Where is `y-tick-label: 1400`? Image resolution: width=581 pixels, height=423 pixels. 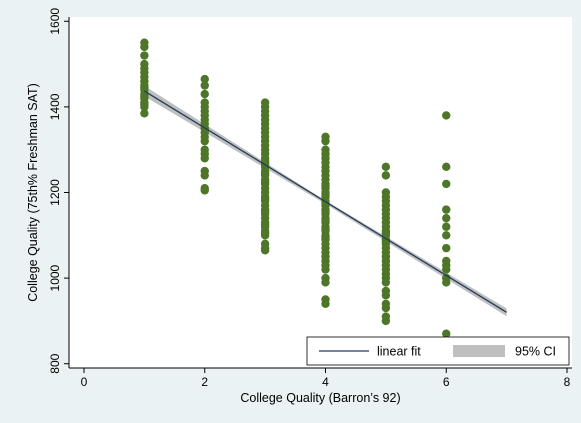
y-tick-label: 1400 is located at coordinates (55, 106).